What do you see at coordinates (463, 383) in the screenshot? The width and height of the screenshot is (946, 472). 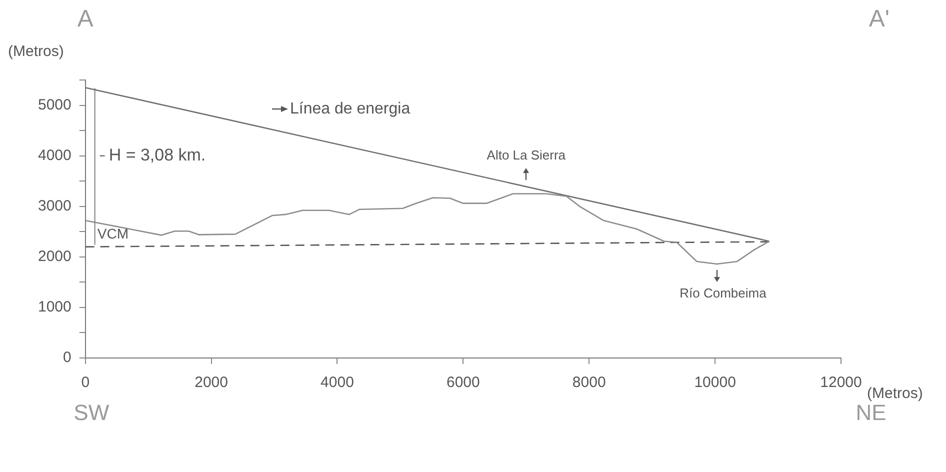 I see `x-tick-label: 6000` at bounding box center [463, 383].